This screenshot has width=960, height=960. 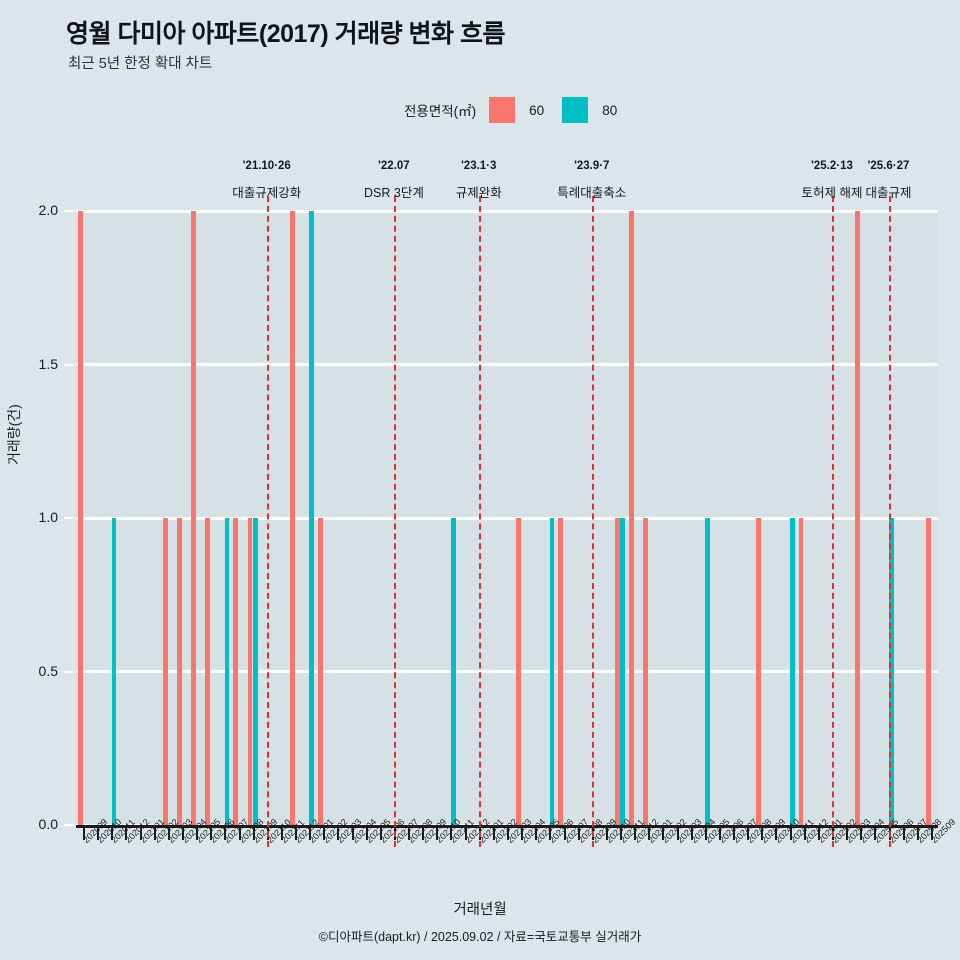 I want to click on chart-legend: 전용면적(㎡) 60 80, so click(x=519, y=110).